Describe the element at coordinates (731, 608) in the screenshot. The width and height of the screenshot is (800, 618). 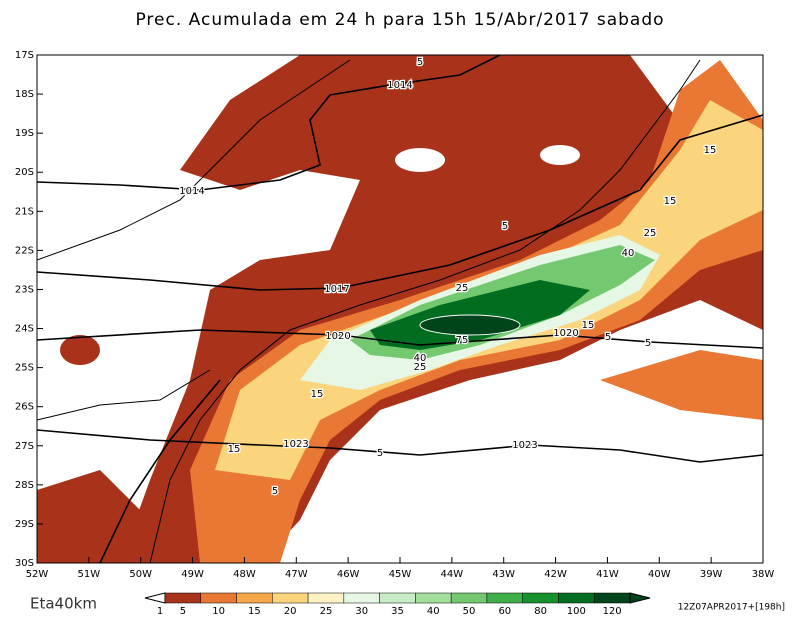
I see `run-info: 12Z07APR2017+[198h]` at that location.